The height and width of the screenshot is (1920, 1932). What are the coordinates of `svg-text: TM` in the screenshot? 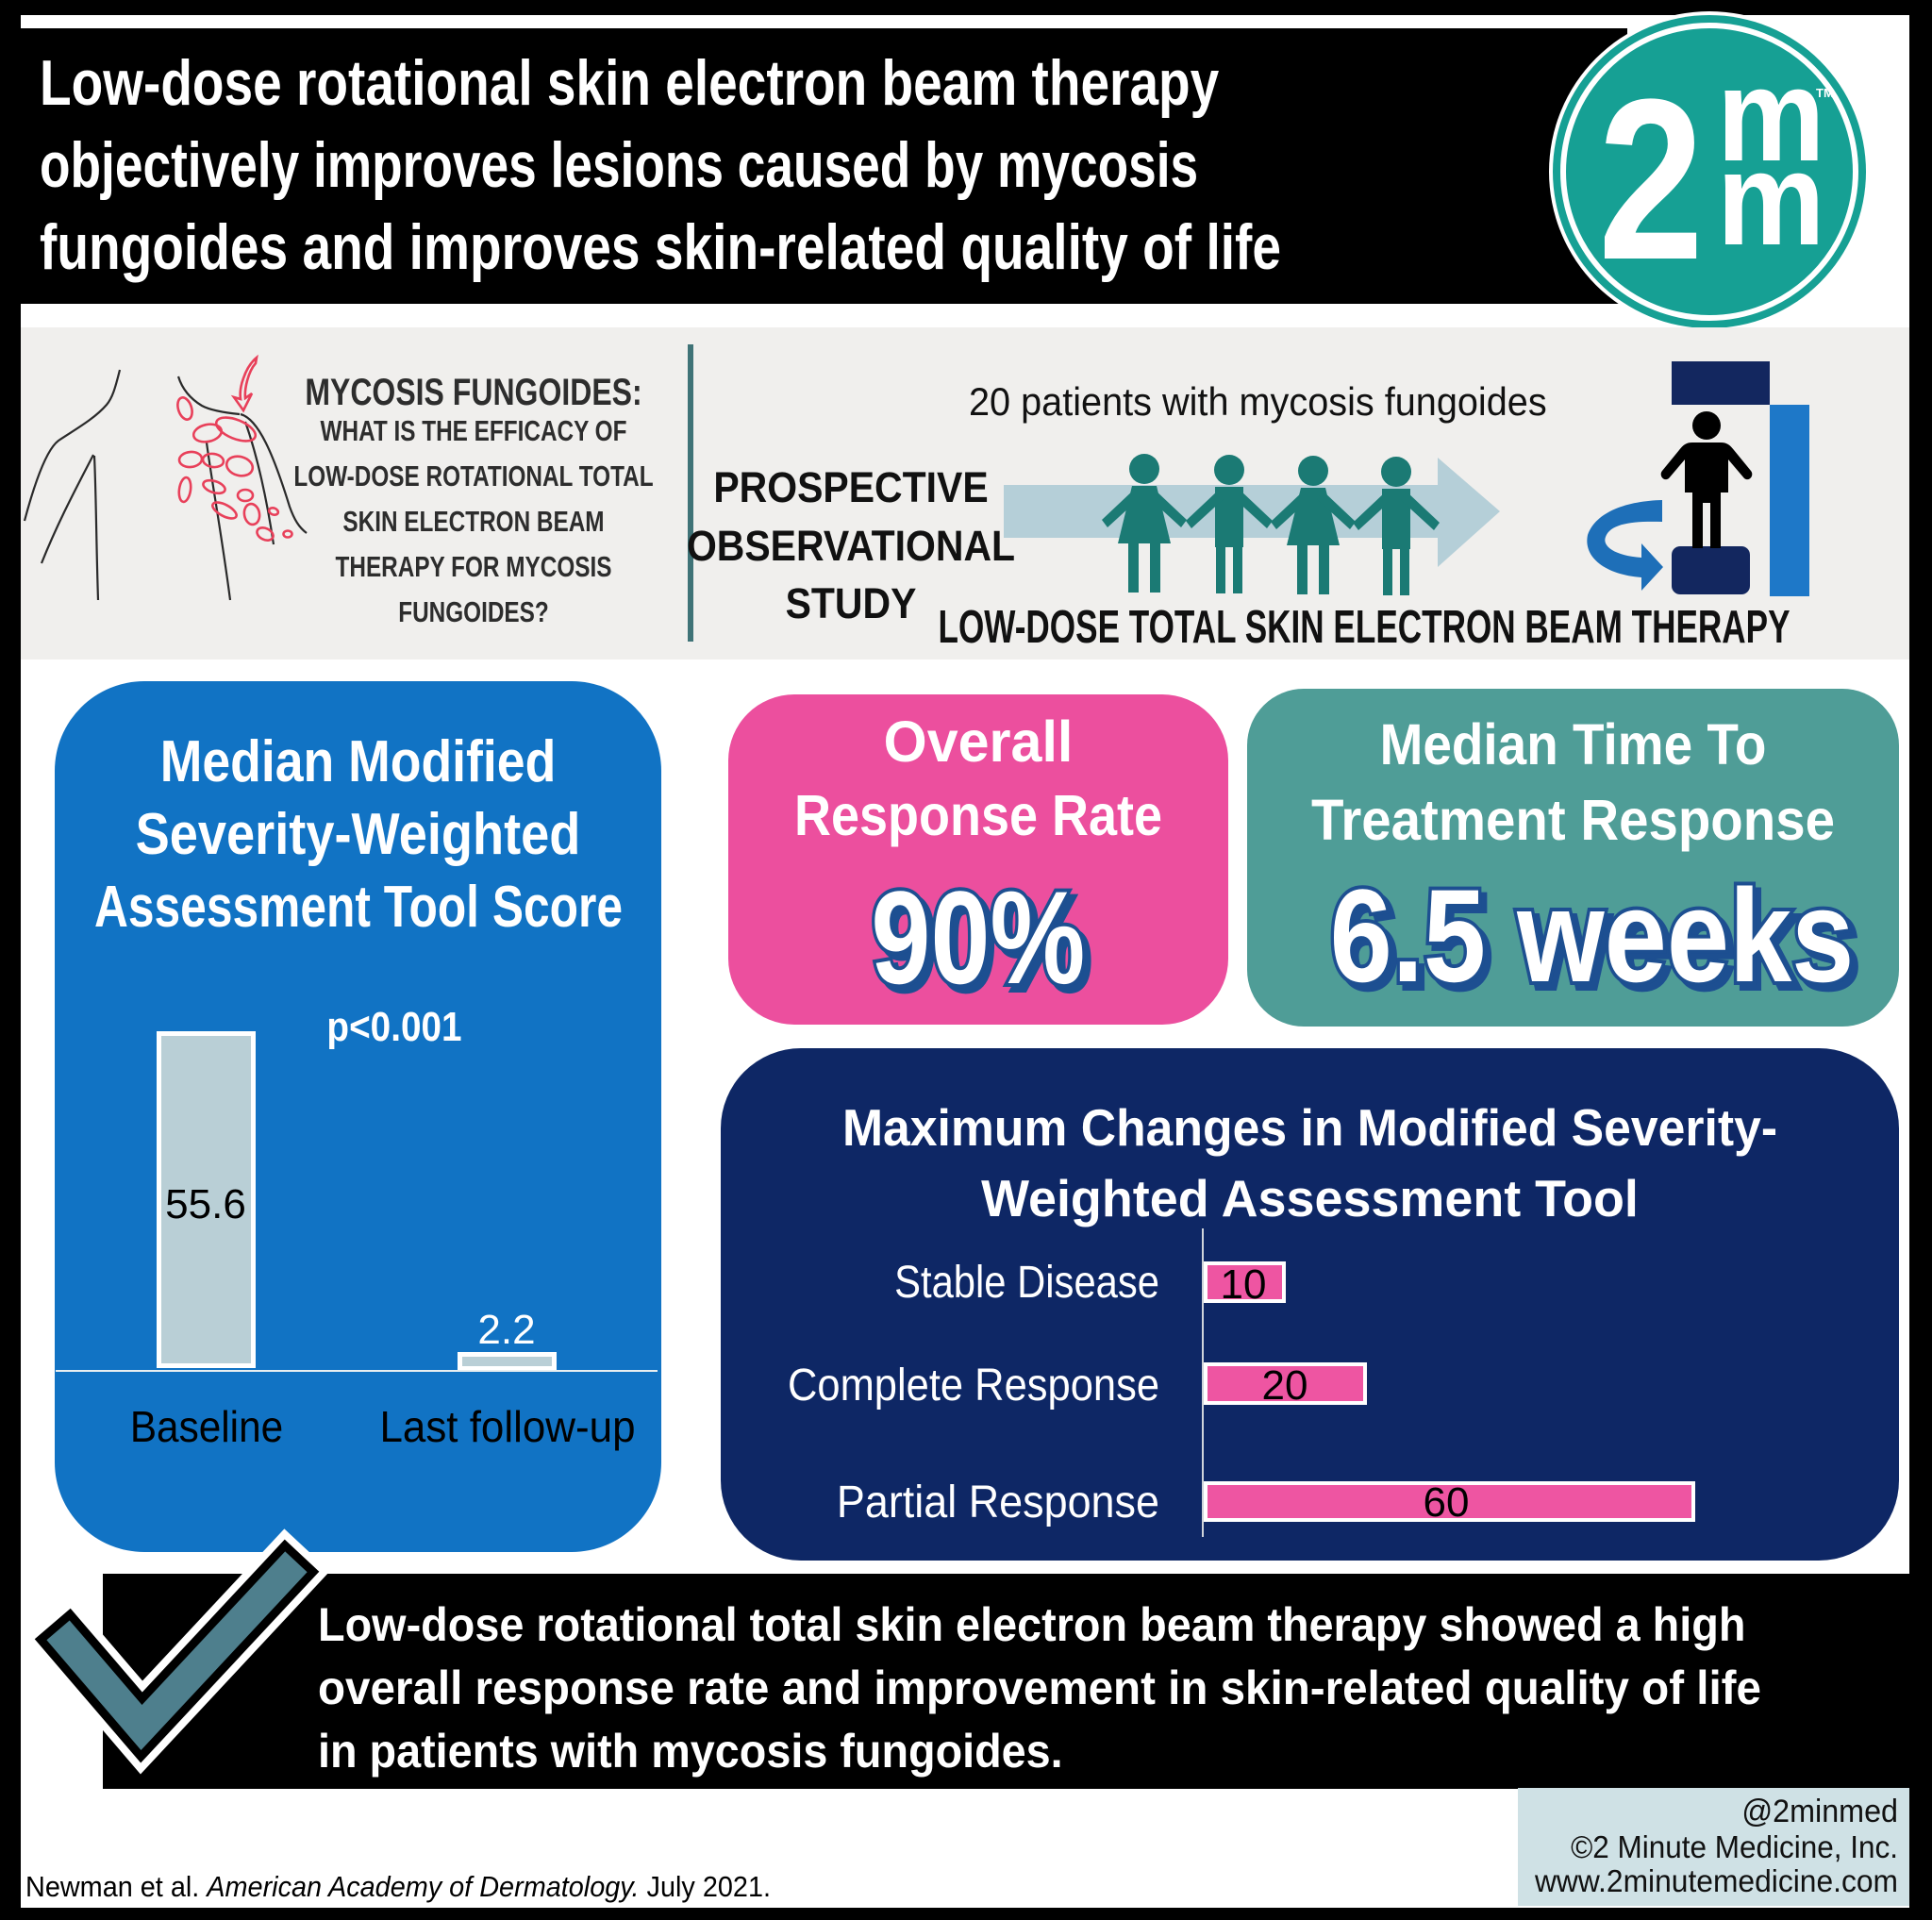 It's located at (1825, 93).